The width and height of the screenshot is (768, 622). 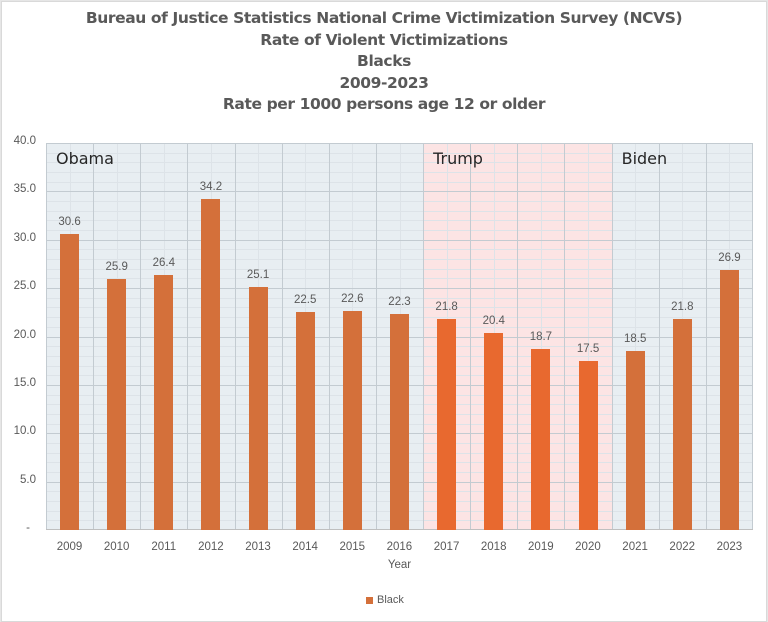 What do you see at coordinates (446, 307) in the screenshot?
I see `data-label-2017: 21.8` at bounding box center [446, 307].